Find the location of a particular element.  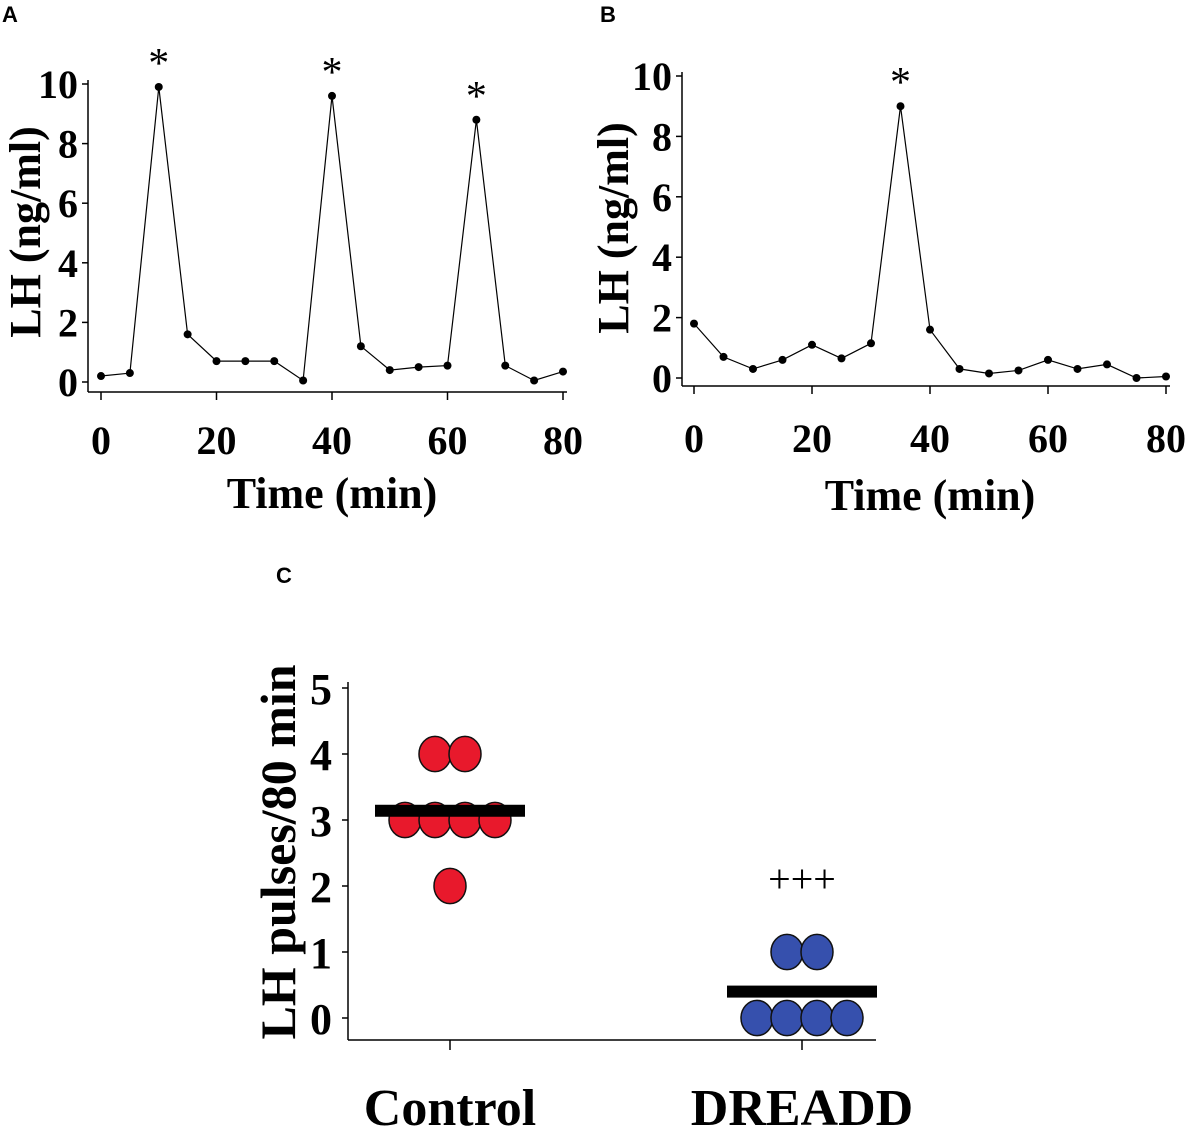

panel-c-letter: C is located at coordinates (284, 575).